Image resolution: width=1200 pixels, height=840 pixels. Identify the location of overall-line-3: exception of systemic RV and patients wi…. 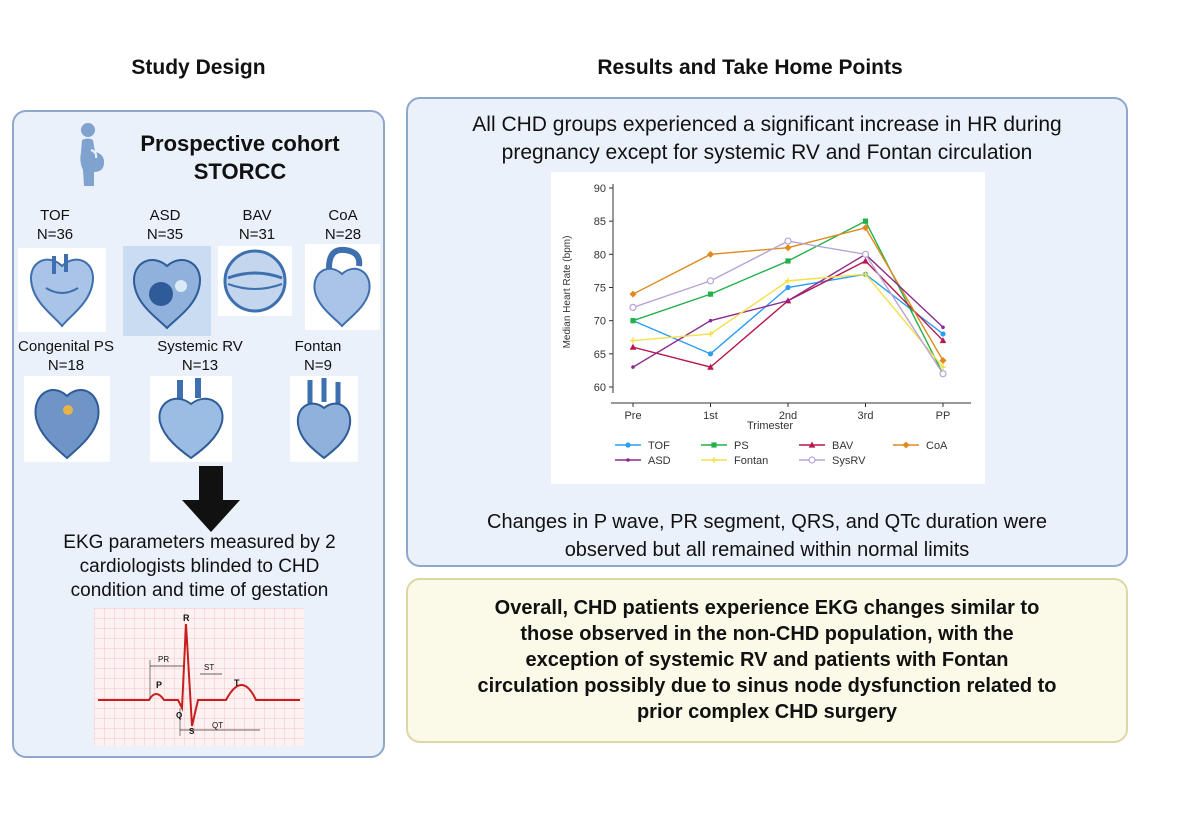
(767, 660).